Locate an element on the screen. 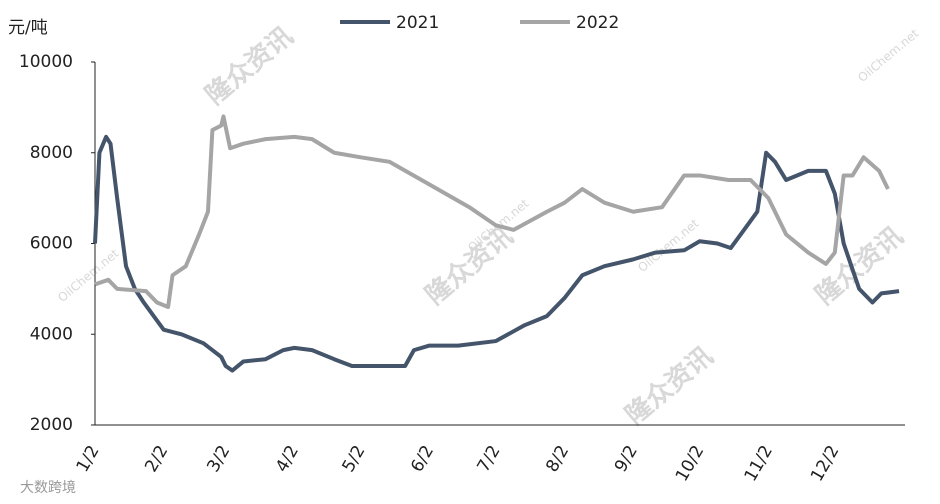 The height and width of the screenshot is (504, 940). y-axis-label: 元/吨 is located at coordinates (28, 28).